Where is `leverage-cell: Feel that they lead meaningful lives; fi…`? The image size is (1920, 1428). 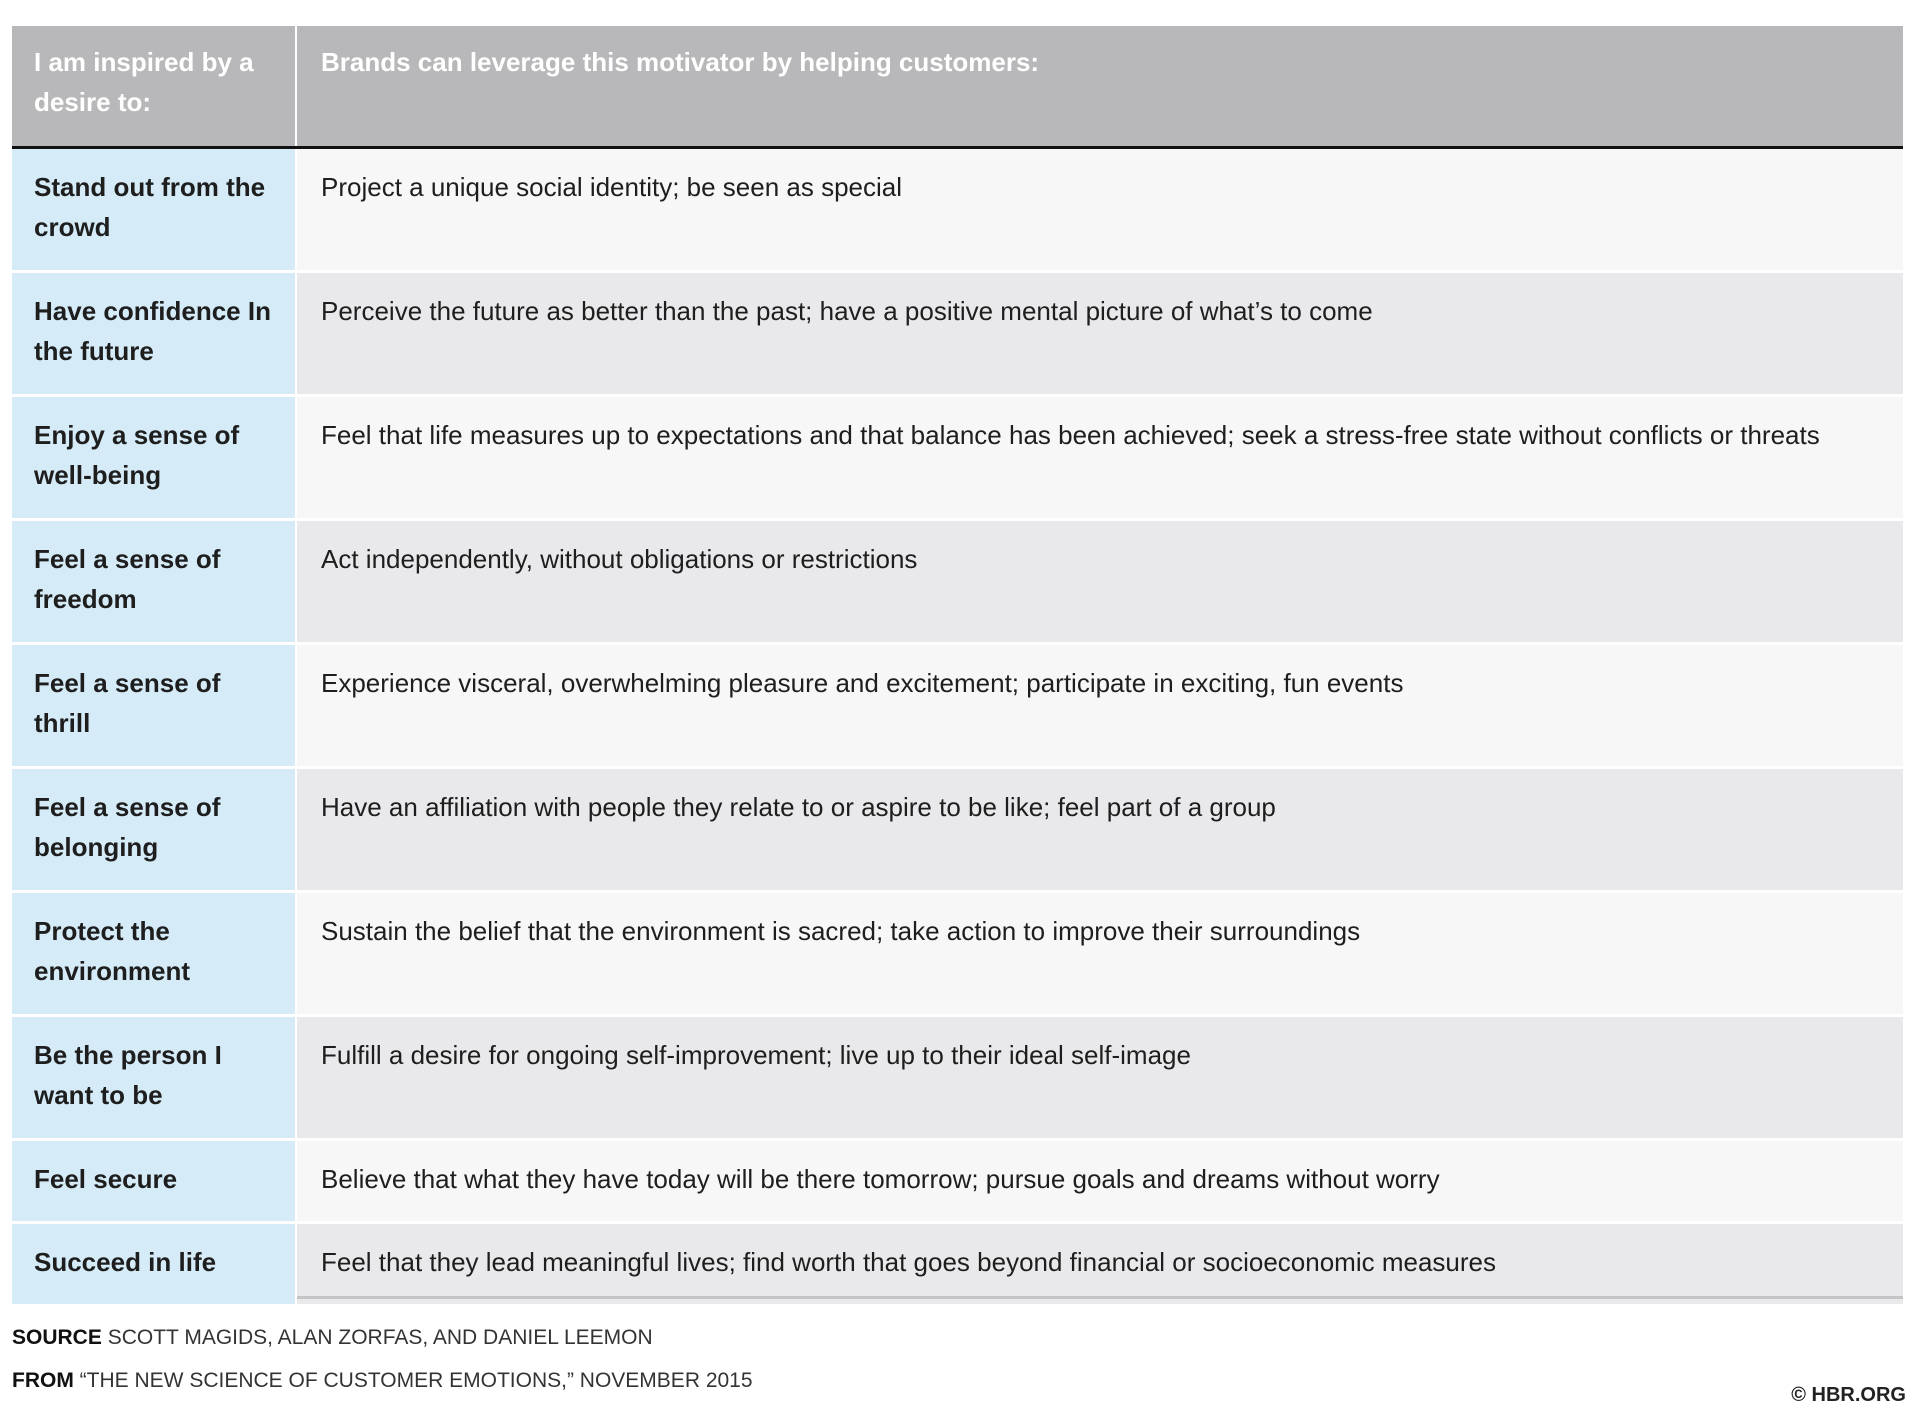
leverage-cell: Feel that they lead meaningful lives; fi… is located at coordinates (1100, 1264).